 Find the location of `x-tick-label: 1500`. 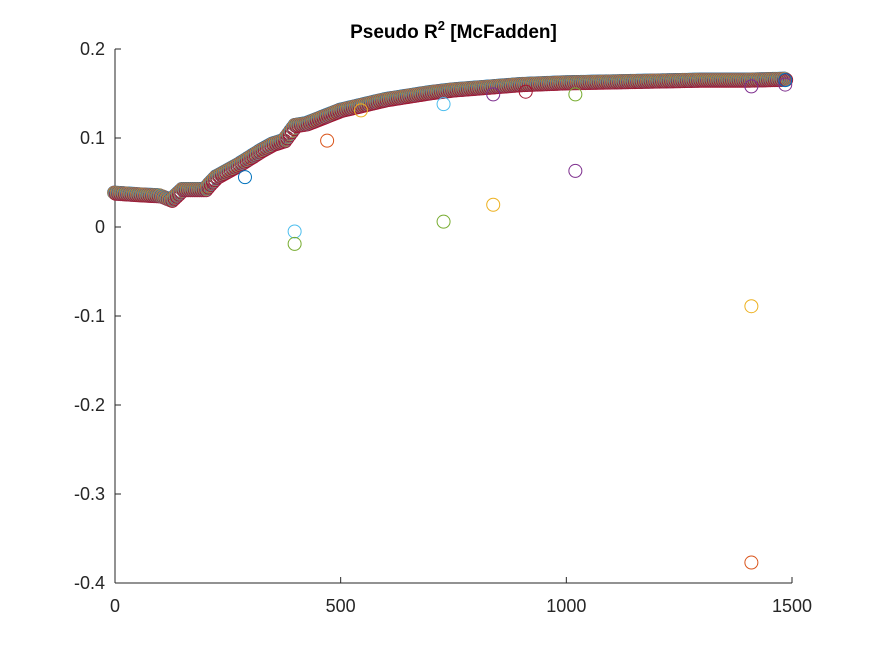

x-tick-label: 1500 is located at coordinates (792, 606).